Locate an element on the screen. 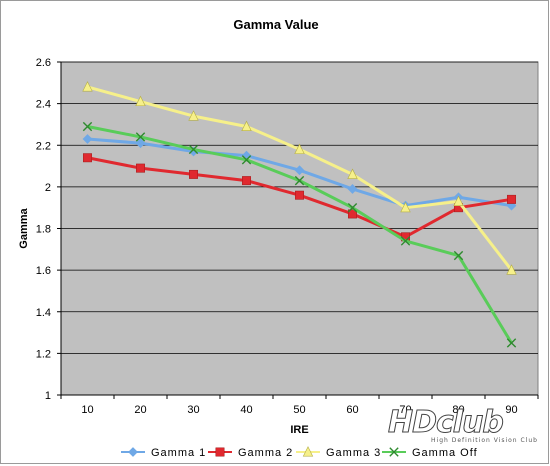 The image size is (550, 466). y-tick-label: 1 is located at coordinates (48, 396).